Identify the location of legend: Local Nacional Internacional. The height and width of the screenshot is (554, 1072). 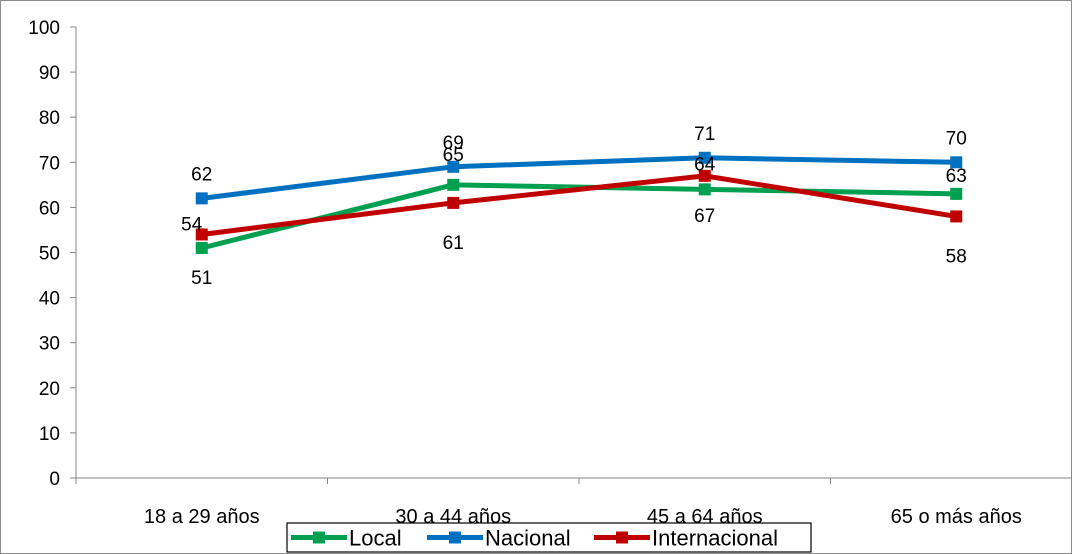
(549, 537).